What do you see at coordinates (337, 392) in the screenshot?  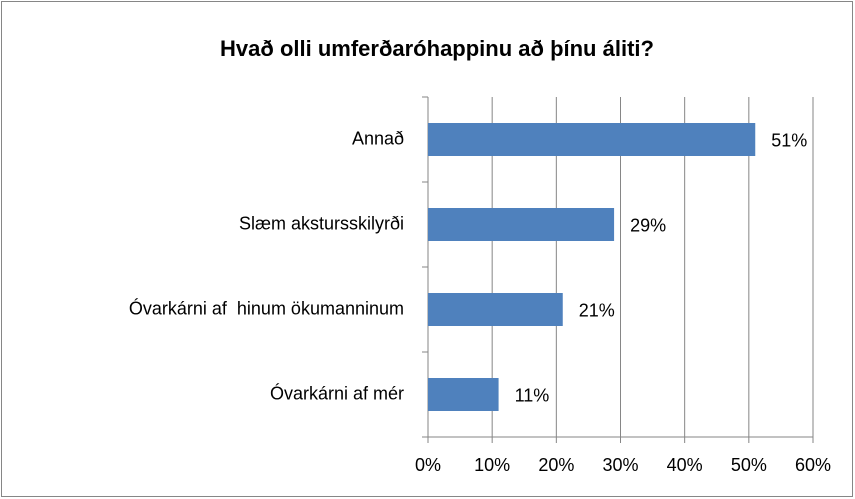 I see `y-tick-label: Óvarkárni af mér` at bounding box center [337, 392].